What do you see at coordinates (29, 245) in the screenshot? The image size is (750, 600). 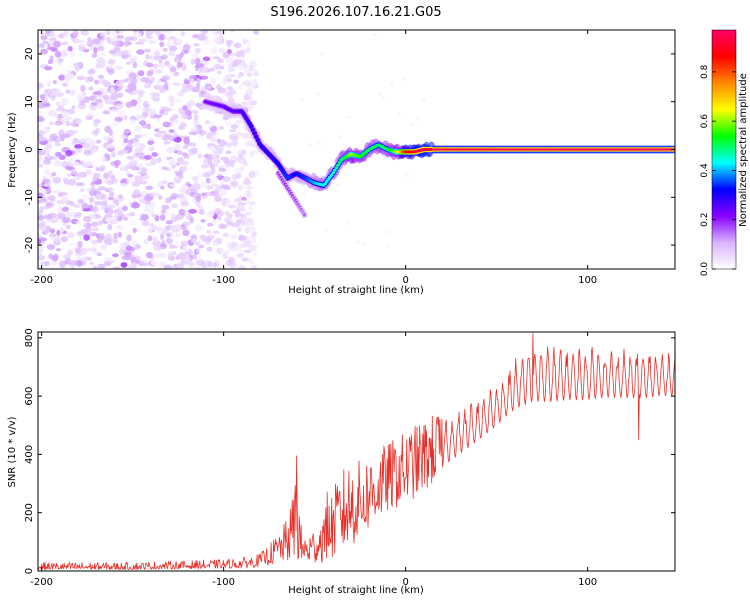 I see `spectrogram-y-tick-label: -20` at bounding box center [29, 245].